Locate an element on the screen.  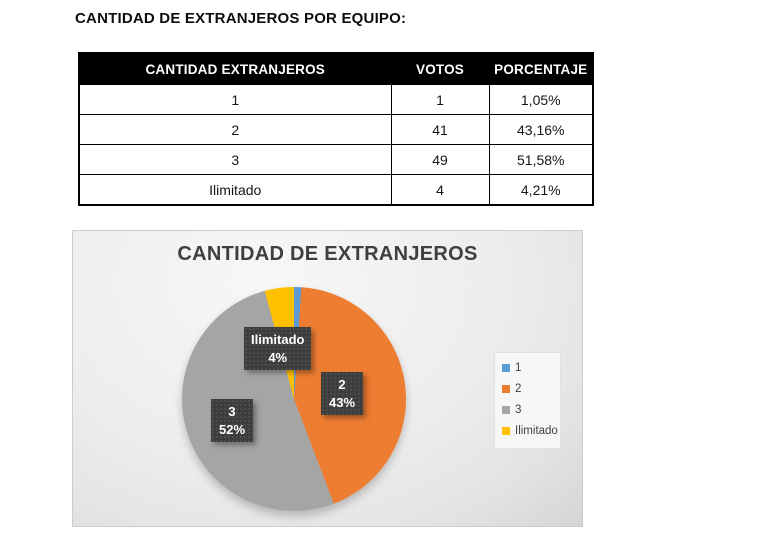
table-row: Ilimitado 4 4,21% is located at coordinates (336, 190).